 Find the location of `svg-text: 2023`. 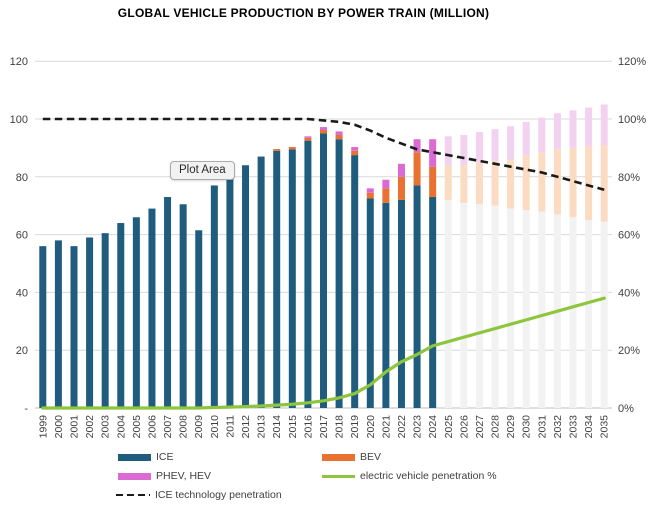

svg-text: 2023 is located at coordinates (418, 427).